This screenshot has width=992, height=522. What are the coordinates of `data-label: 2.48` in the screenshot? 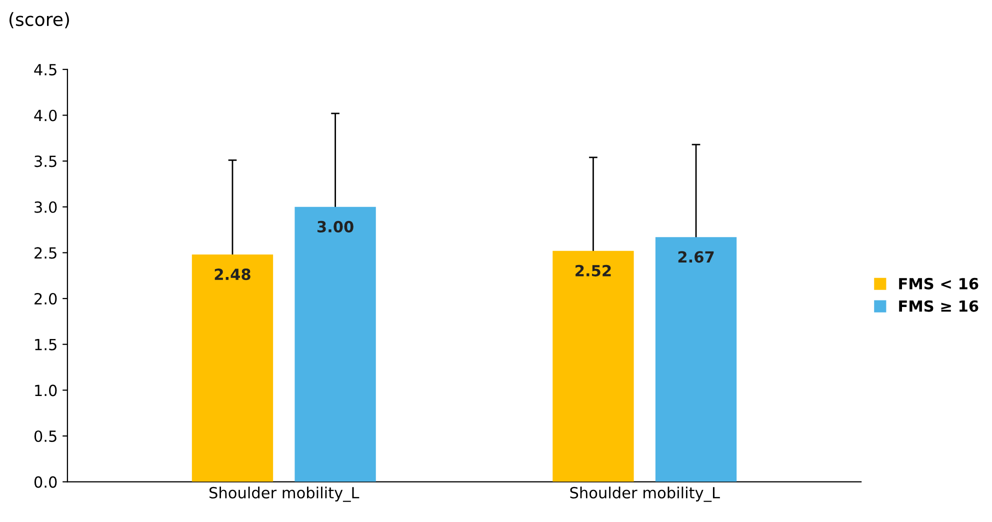 It's located at (232, 274).